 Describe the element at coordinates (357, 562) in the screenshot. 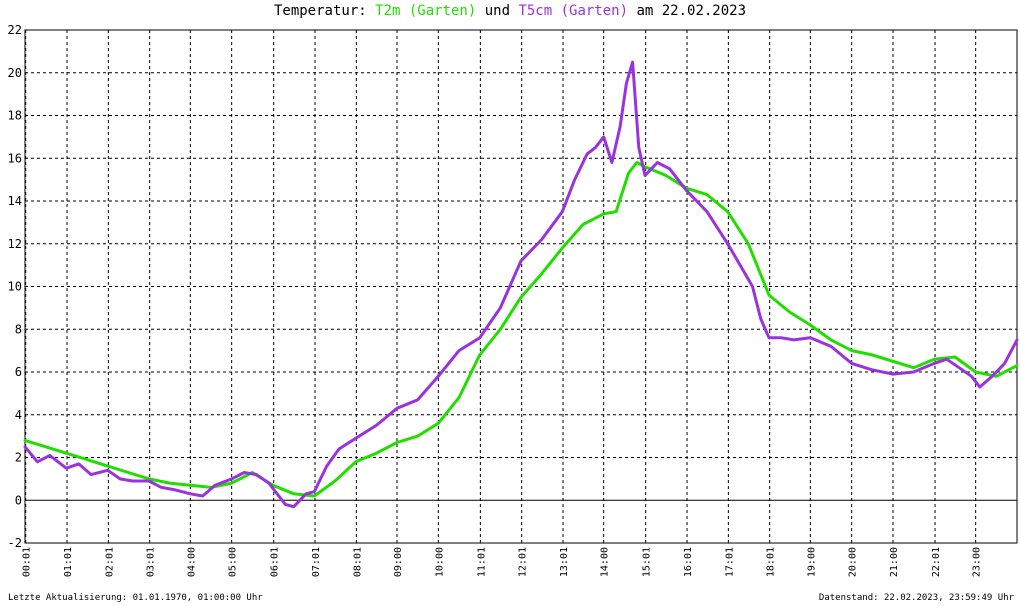

I see `x-tick-label: 08:01` at that location.